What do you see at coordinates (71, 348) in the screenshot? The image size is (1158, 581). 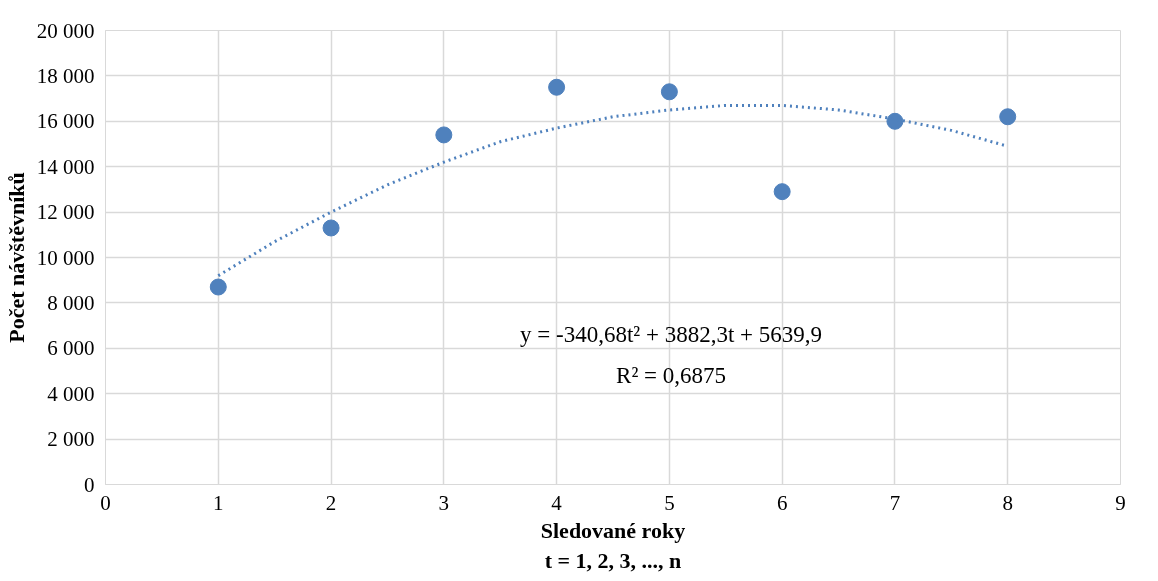 I see `y-tick-label: 6 000` at bounding box center [71, 348].